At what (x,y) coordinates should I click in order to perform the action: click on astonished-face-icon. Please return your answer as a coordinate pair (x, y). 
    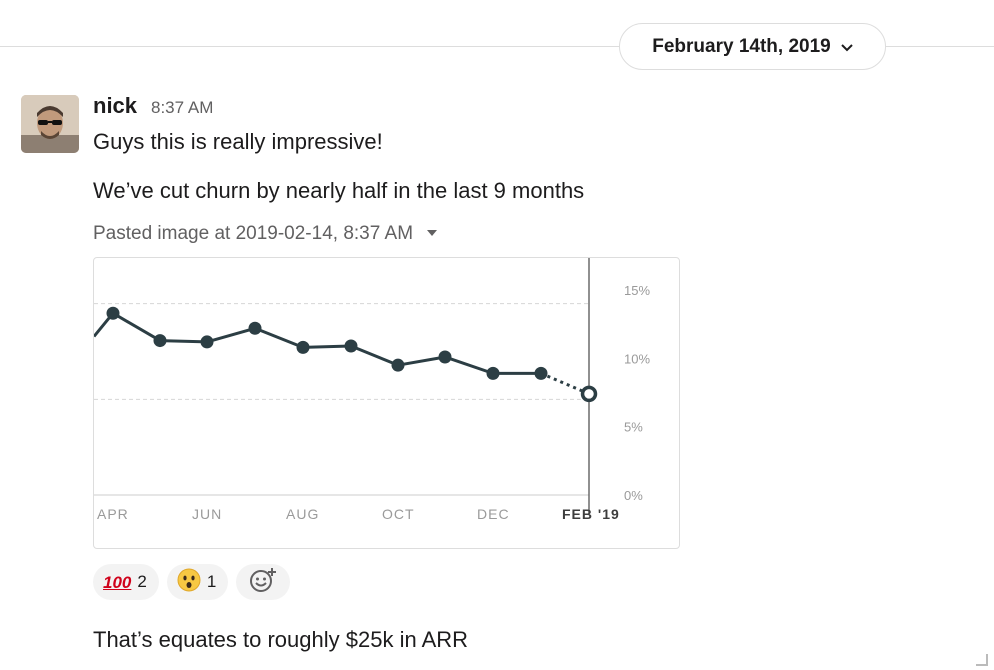
    Looking at the image, I should click on (189, 582).